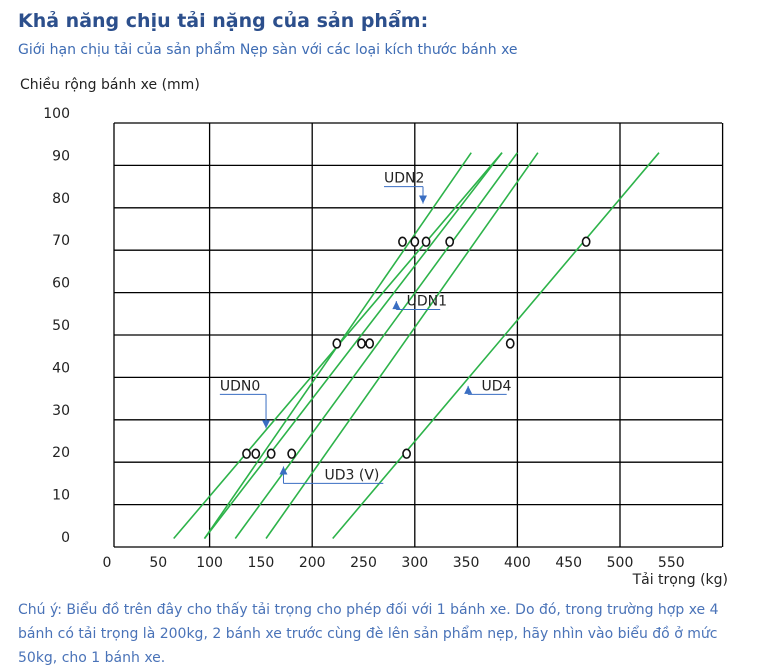 The width and height of the screenshot is (766, 670). What do you see at coordinates (671, 563) in the screenshot?
I see `x-tick-label: 550` at bounding box center [671, 563].